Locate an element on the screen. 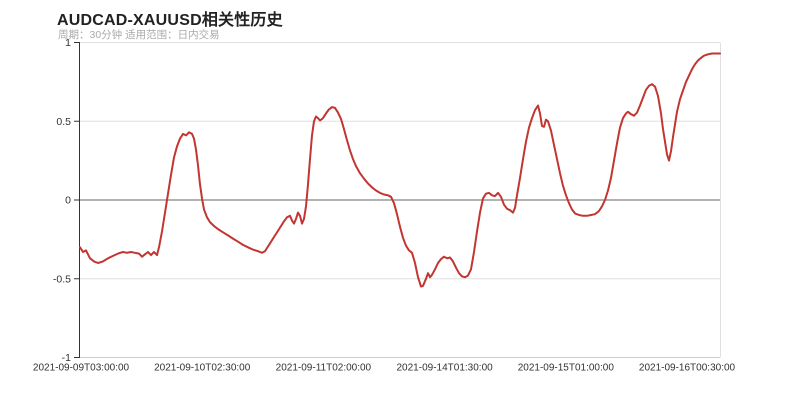  x-axis-tick-label: 2021-09-11T02:00:00 is located at coordinates (324, 368).